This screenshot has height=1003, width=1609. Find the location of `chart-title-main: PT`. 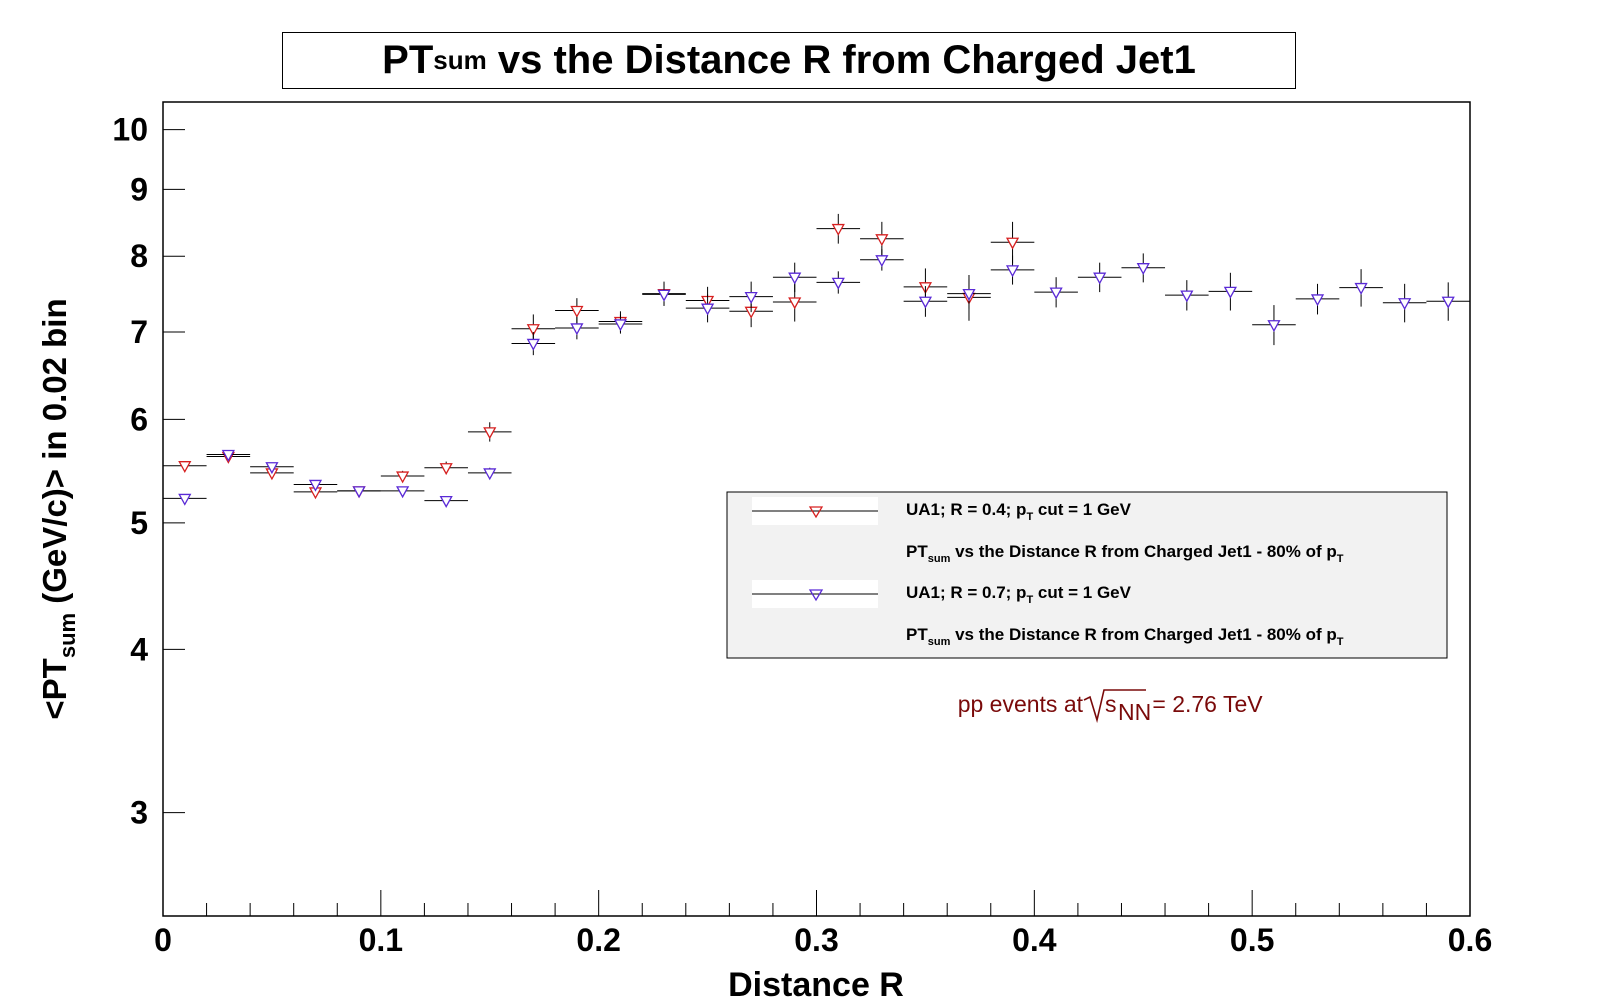

chart-title-main: PT is located at coordinates (408, 60).